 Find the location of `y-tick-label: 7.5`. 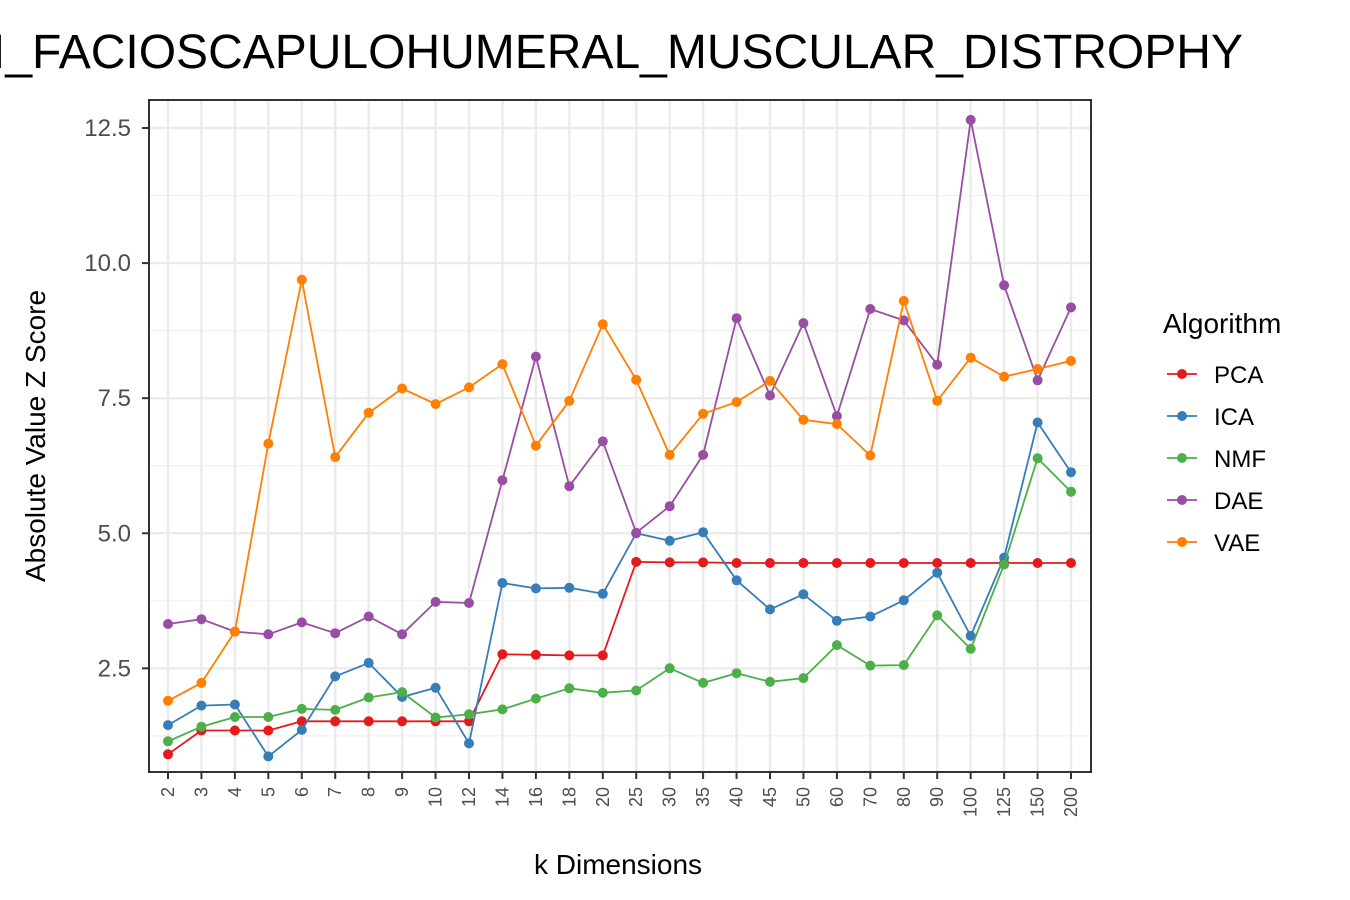

y-tick-label: 7.5 is located at coordinates (114, 398).